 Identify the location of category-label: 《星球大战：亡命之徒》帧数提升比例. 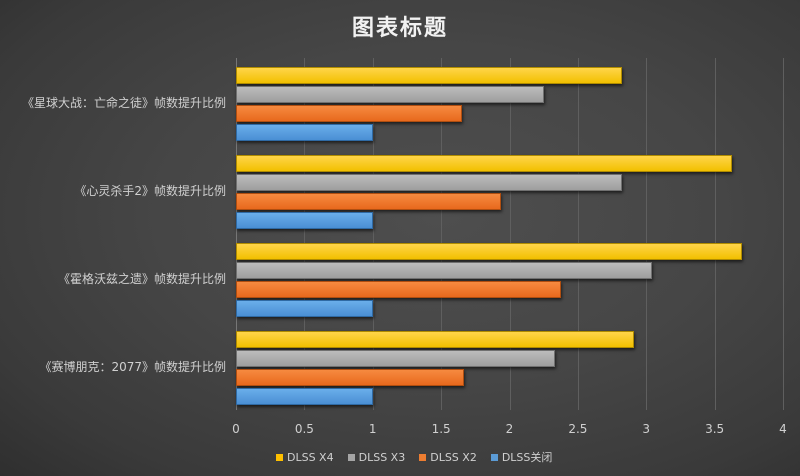
(123, 103).